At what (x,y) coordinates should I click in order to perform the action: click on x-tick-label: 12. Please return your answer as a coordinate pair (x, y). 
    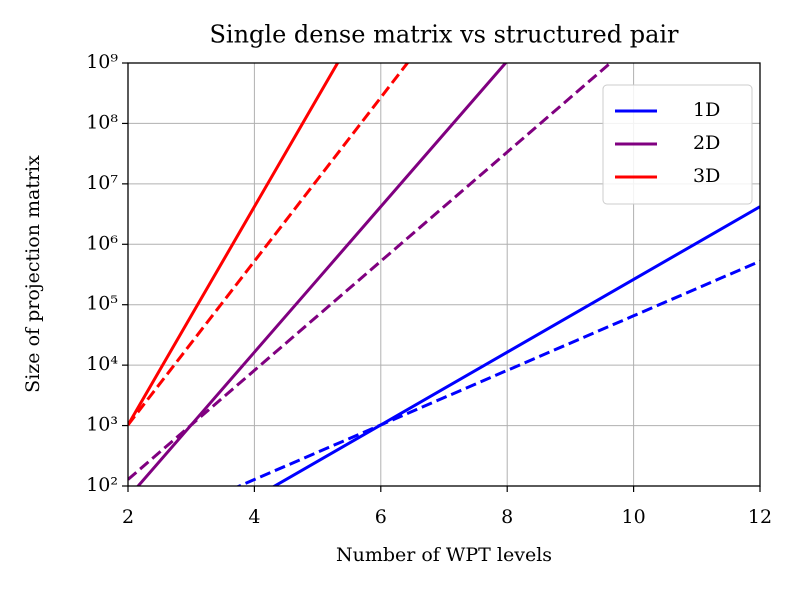
    Looking at the image, I should click on (760, 517).